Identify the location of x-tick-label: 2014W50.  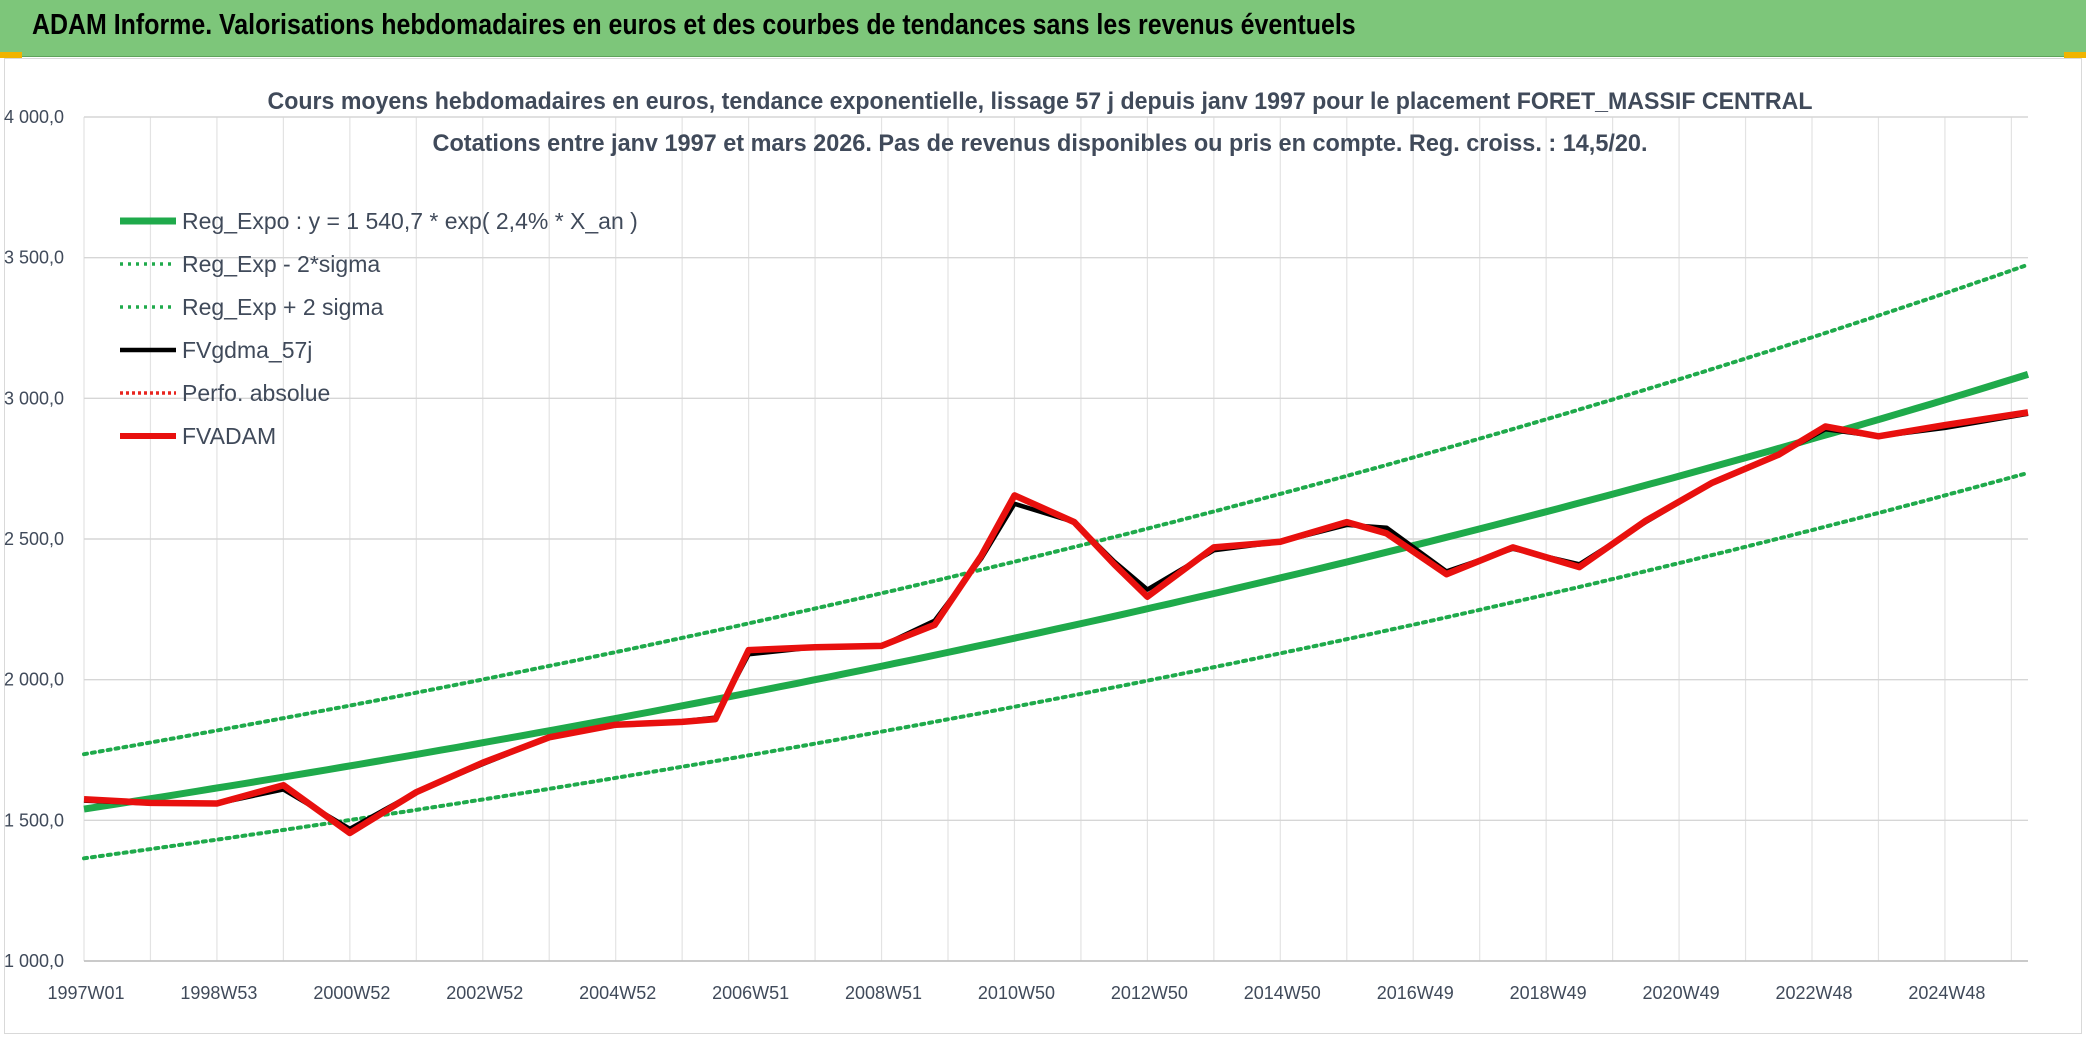
(1282, 993).